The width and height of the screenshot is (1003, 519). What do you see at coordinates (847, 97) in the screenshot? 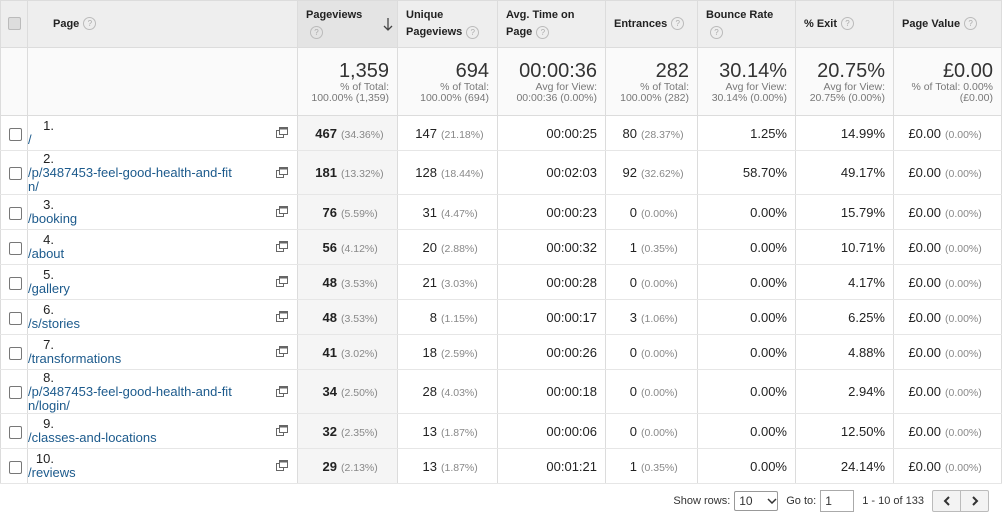
I see `summary-note: 20.75% (0.00%)` at bounding box center [847, 97].